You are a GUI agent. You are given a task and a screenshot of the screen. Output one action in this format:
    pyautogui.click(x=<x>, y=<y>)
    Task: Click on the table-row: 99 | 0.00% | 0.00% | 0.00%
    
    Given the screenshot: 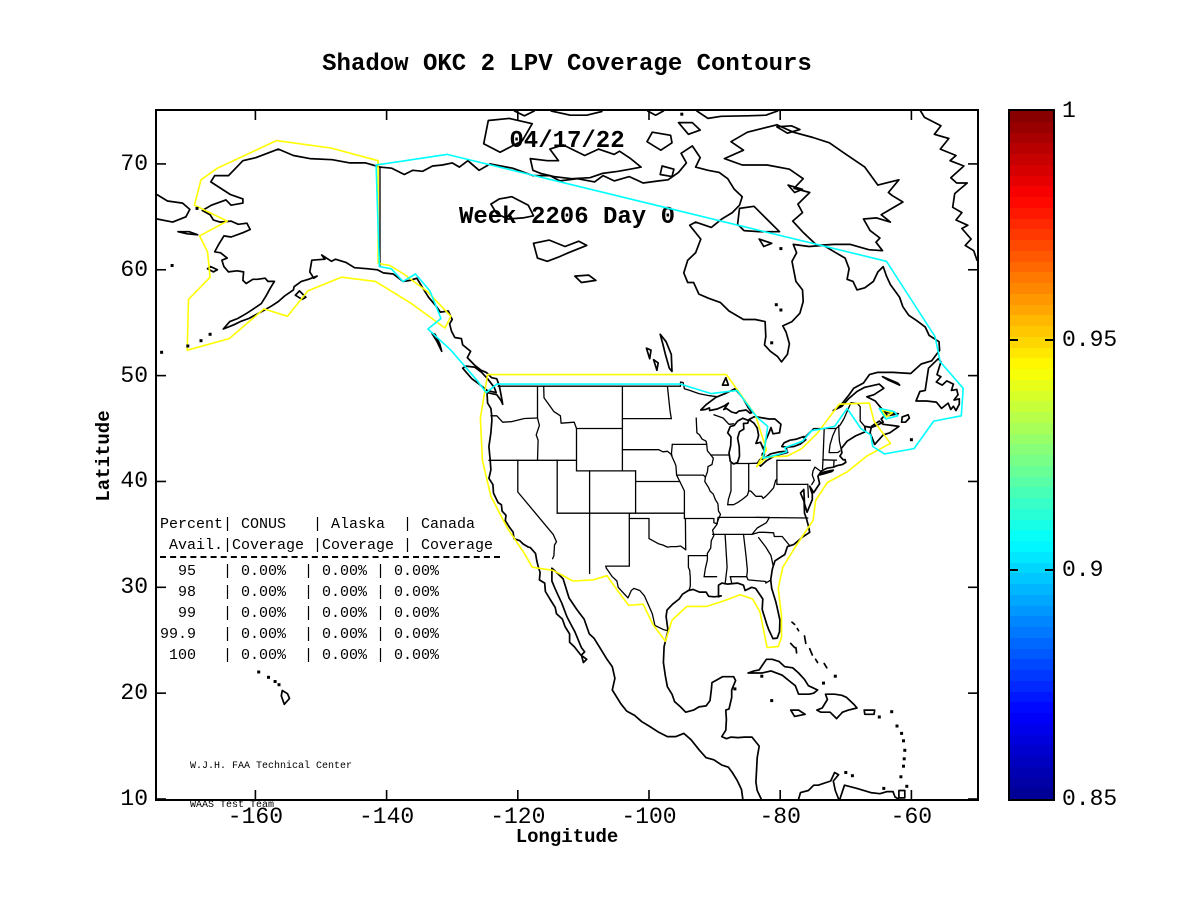 What is the action you would take?
    pyautogui.click(x=300, y=613)
    